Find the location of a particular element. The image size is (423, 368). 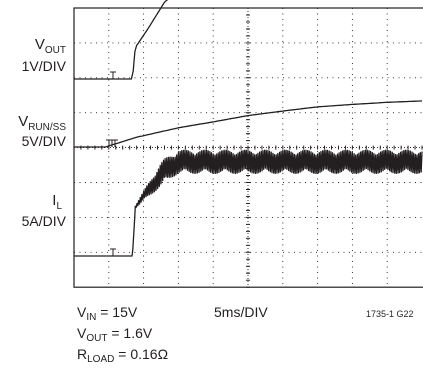

svg-text: VOUT is located at coordinates (50, 46).